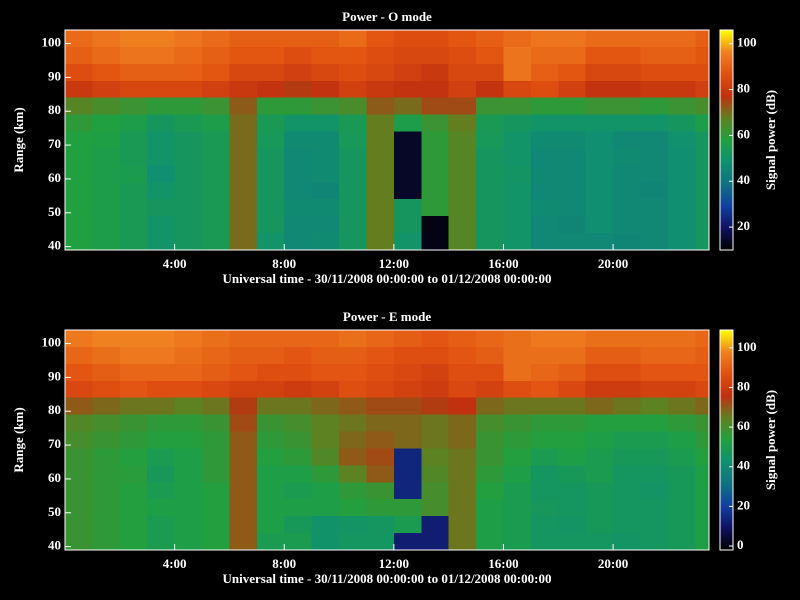 This screenshot has width=800, height=600. I want to click on colorbar-tick-label: 60, so click(743, 133).